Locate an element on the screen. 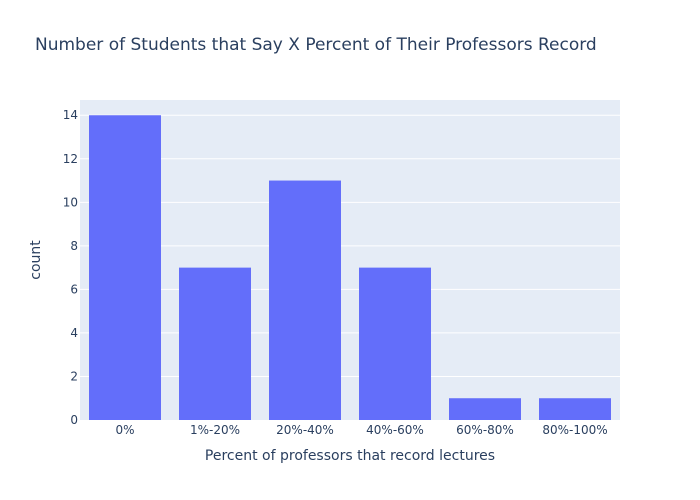  y-tick-label: 10 is located at coordinates (70, 202).